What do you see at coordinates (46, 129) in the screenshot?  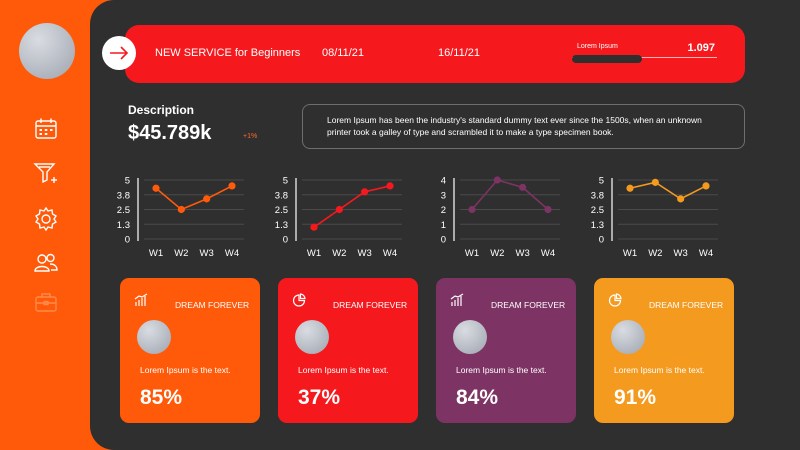 I see `calendar-icon` at bounding box center [46, 129].